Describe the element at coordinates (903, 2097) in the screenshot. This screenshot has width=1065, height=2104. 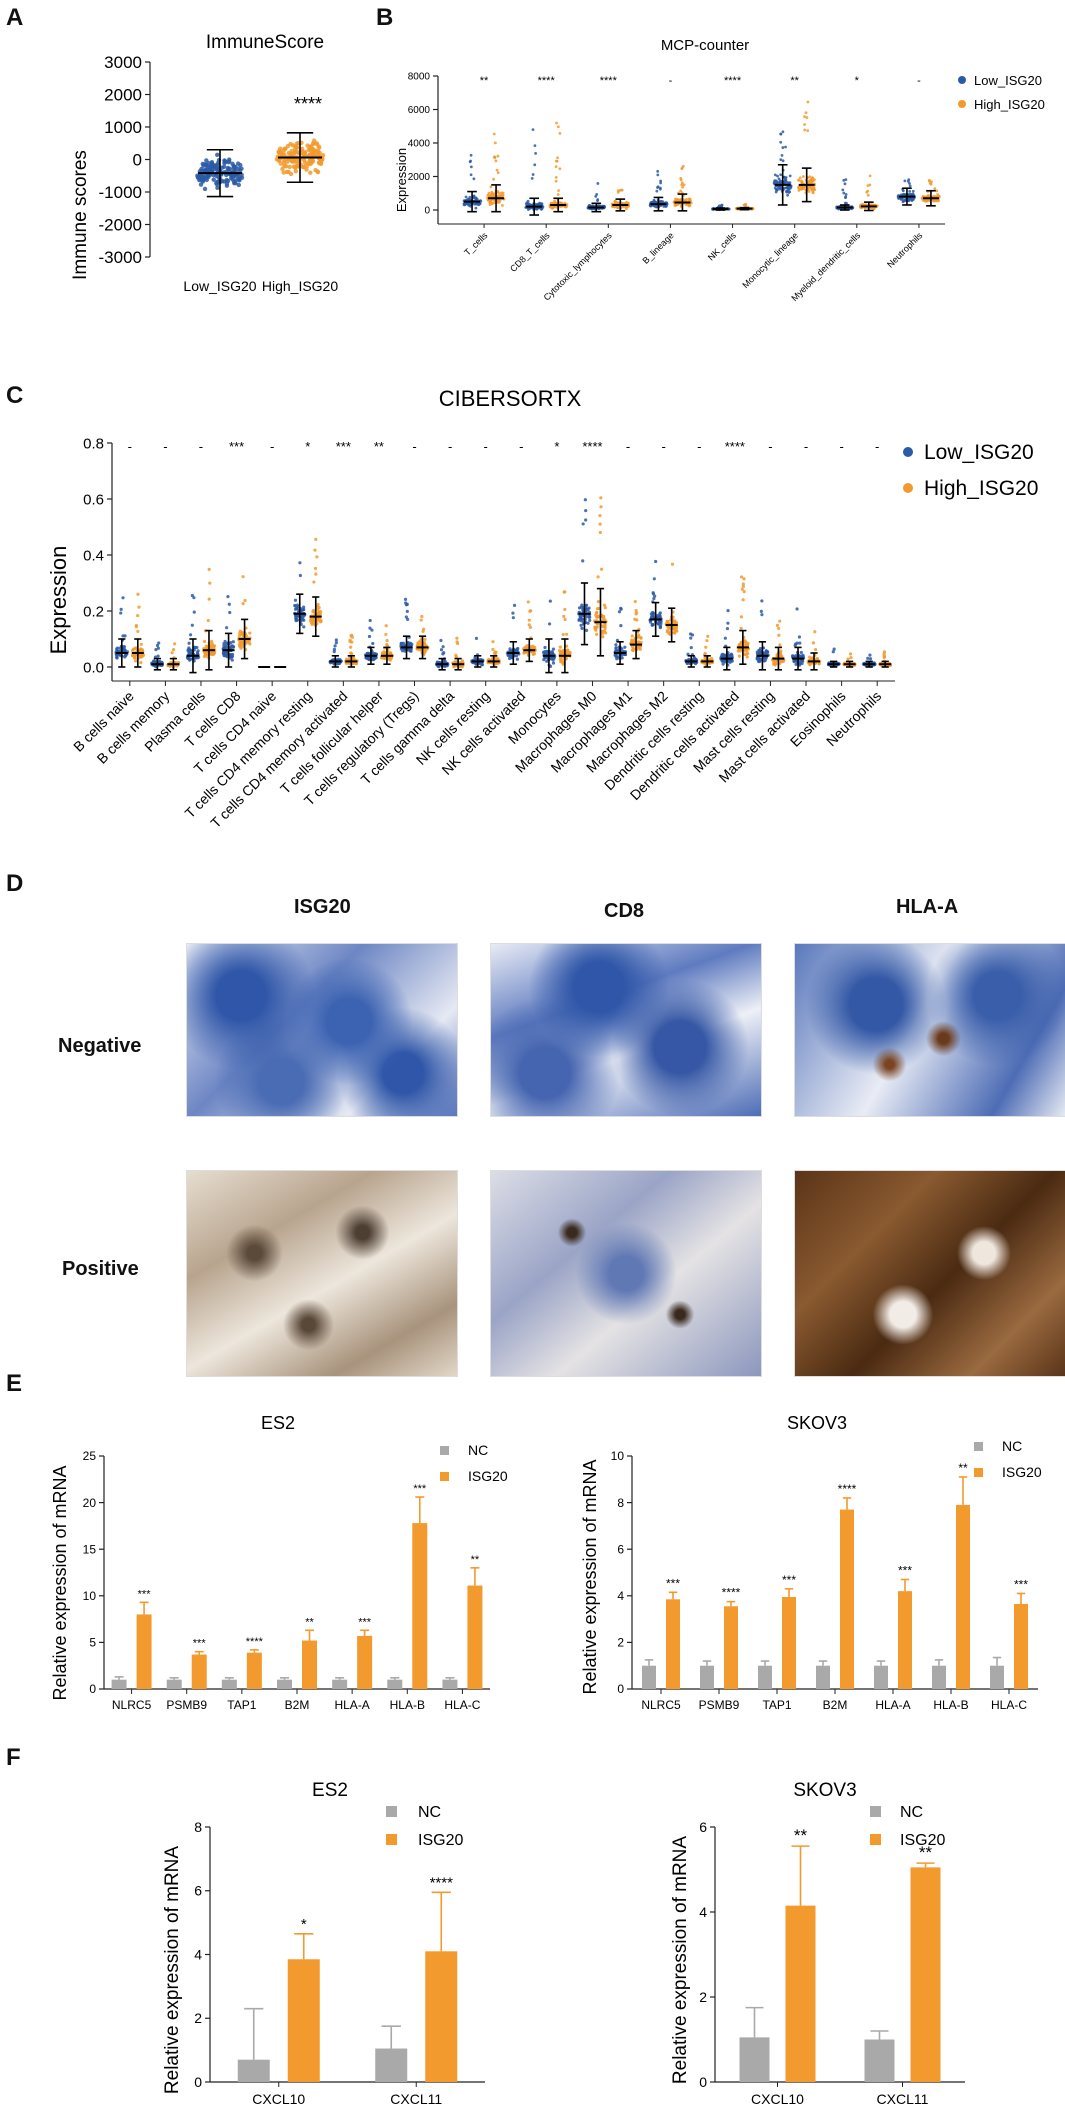
I see `x-tick-label: CXCL11` at that location.